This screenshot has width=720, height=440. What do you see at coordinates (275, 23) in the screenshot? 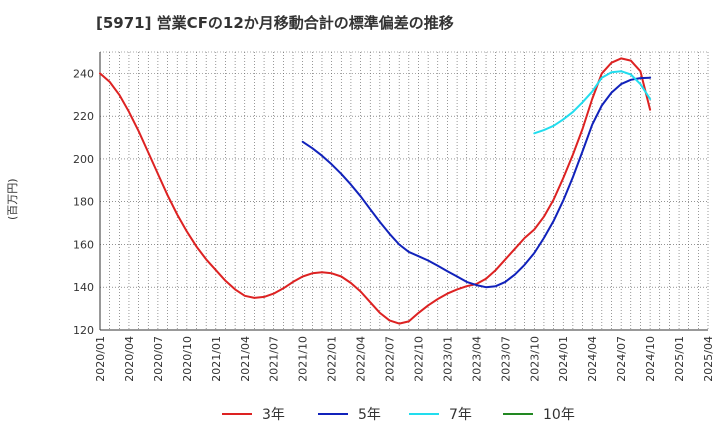
I see `chart-title: [5971] 営業CFの12か月移動合計の標準偏差の推移` at bounding box center [275, 23].